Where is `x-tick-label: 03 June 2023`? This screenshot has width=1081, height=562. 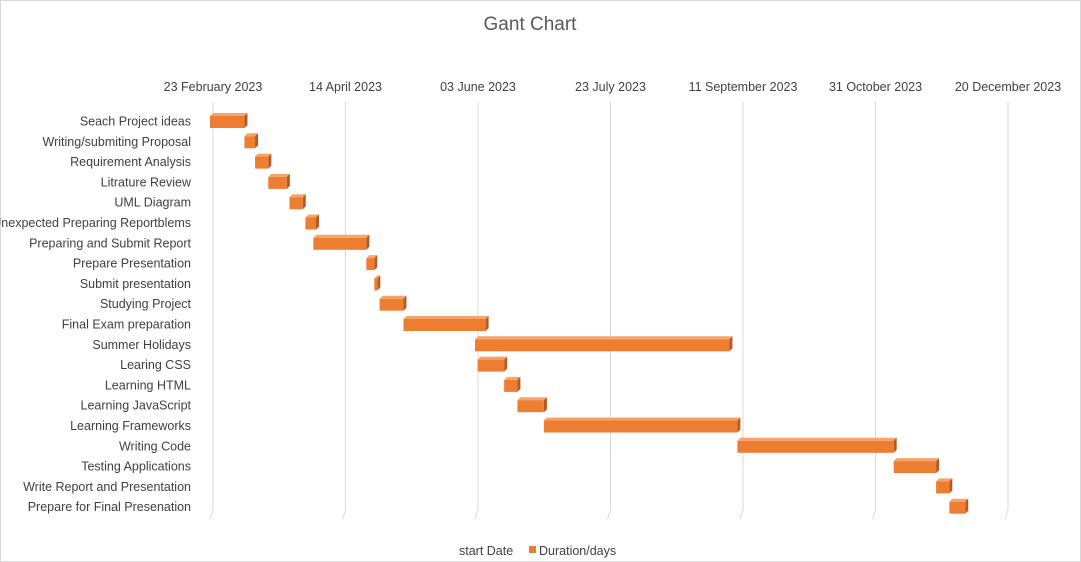 x-tick-label: 03 June 2023 is located at coordinates (478, 87).